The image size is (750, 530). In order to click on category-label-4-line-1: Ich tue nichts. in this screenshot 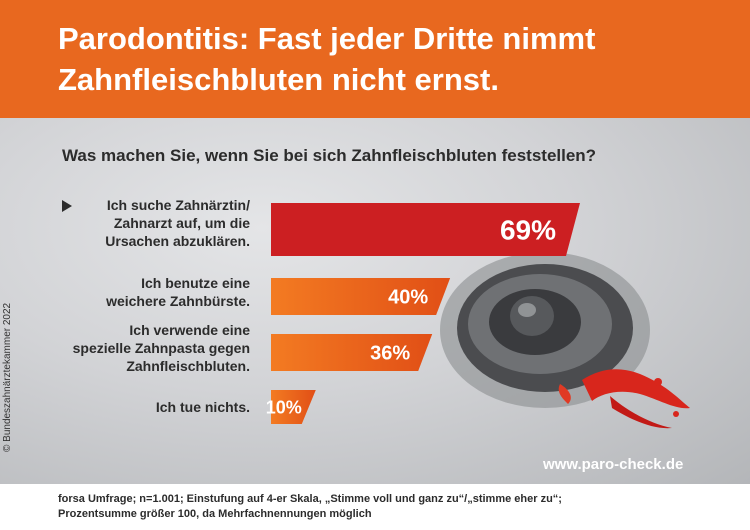, I will do `click(203, 407)`.